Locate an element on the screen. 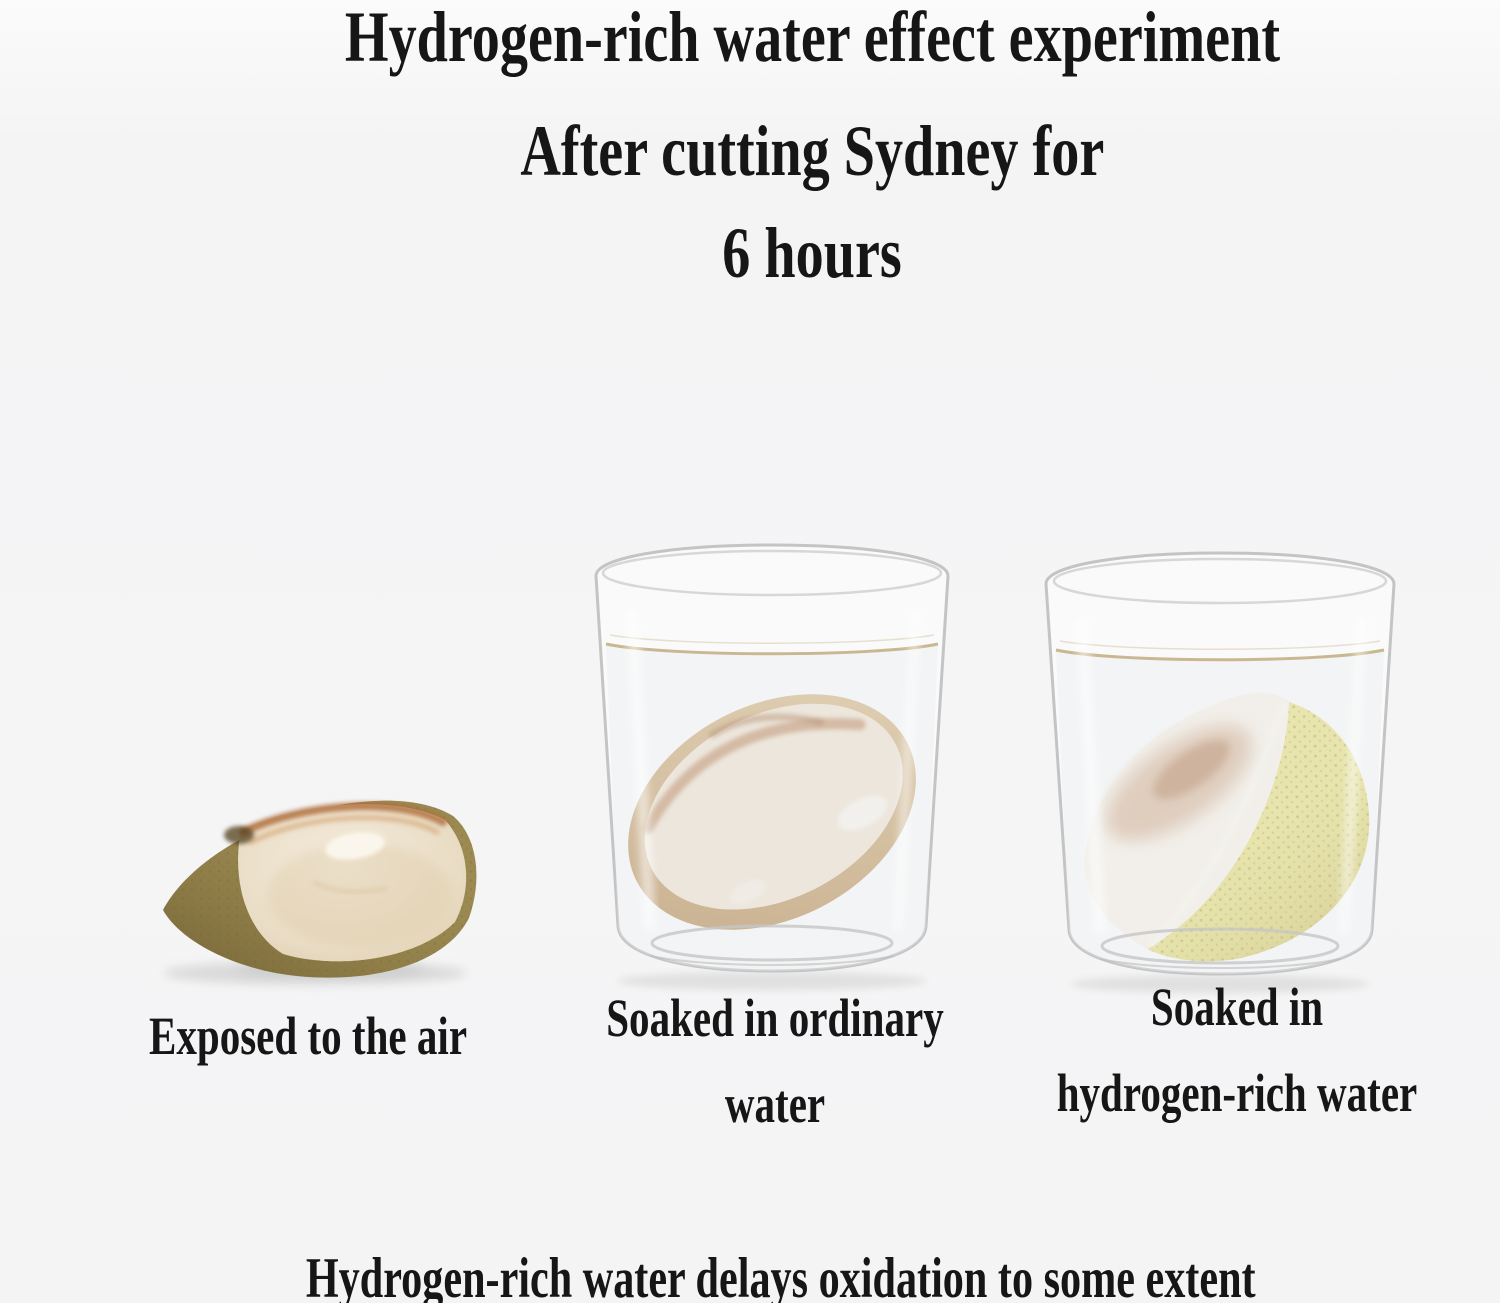 This screenshot has height=1303, width=1500. pear-face-oxidized-tint is located at coordinates (360, 895).